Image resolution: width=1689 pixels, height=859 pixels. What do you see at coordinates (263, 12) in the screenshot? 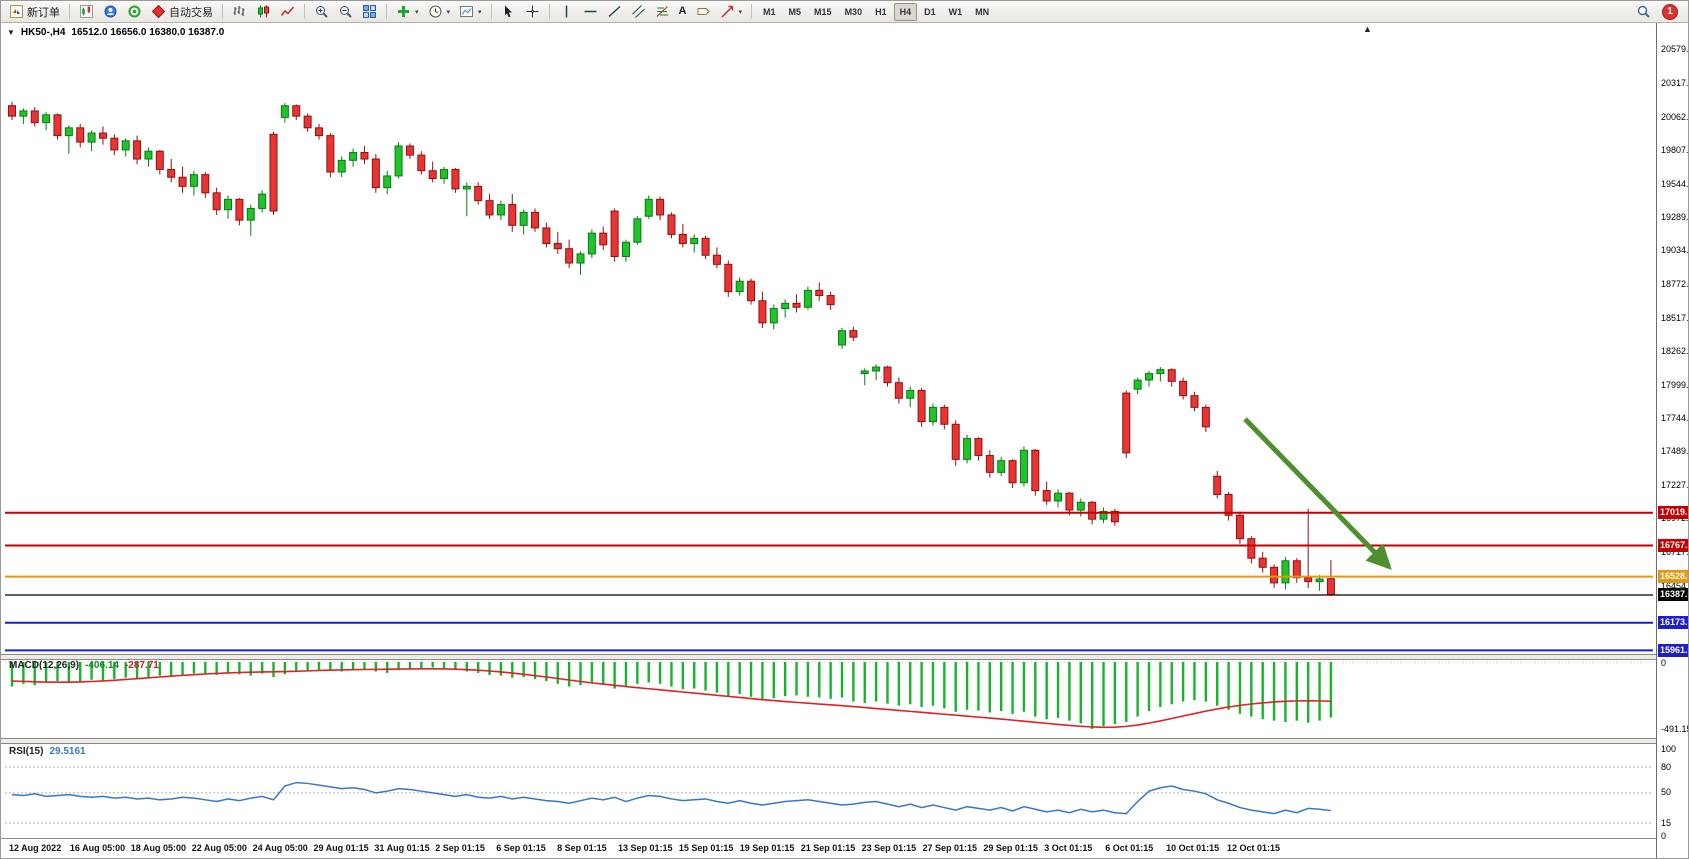
I see `candle-chart-button` at bounding box center [263, 12].